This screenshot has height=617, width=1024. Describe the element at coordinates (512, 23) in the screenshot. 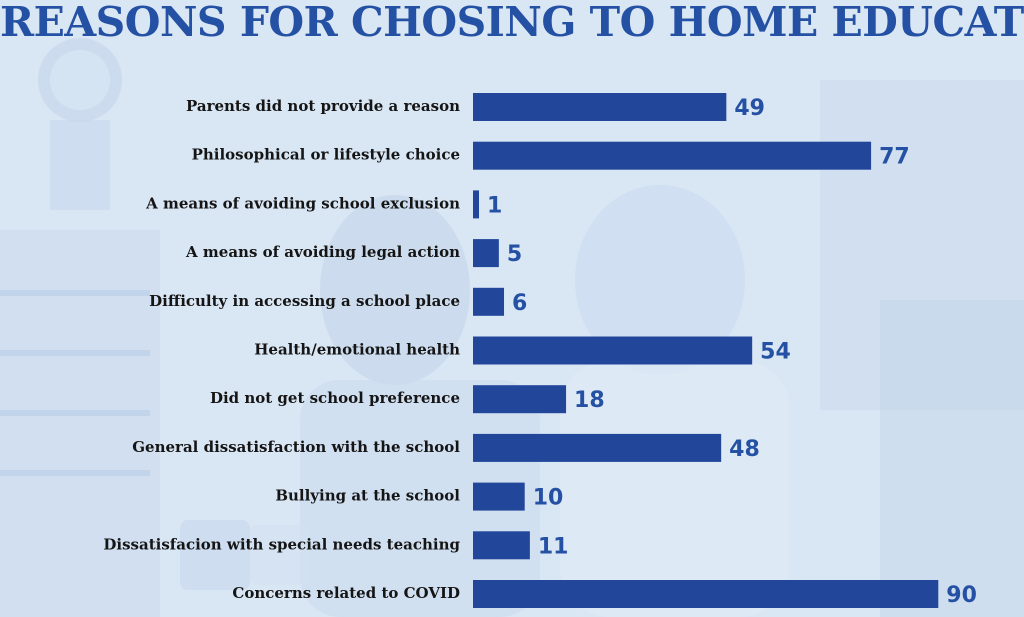

I see `chart-title: REASONS FOR CHOSING TO HOME EDUCATE` at that location.